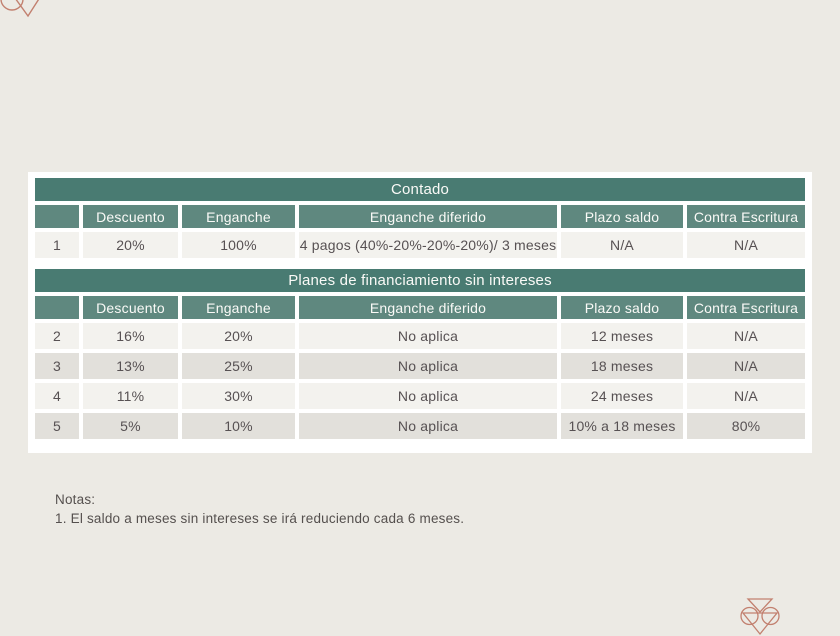  Describe the element at coordinates (760, 617) in the screenshot. I see `triangle-circles-logo-icon` at that location.